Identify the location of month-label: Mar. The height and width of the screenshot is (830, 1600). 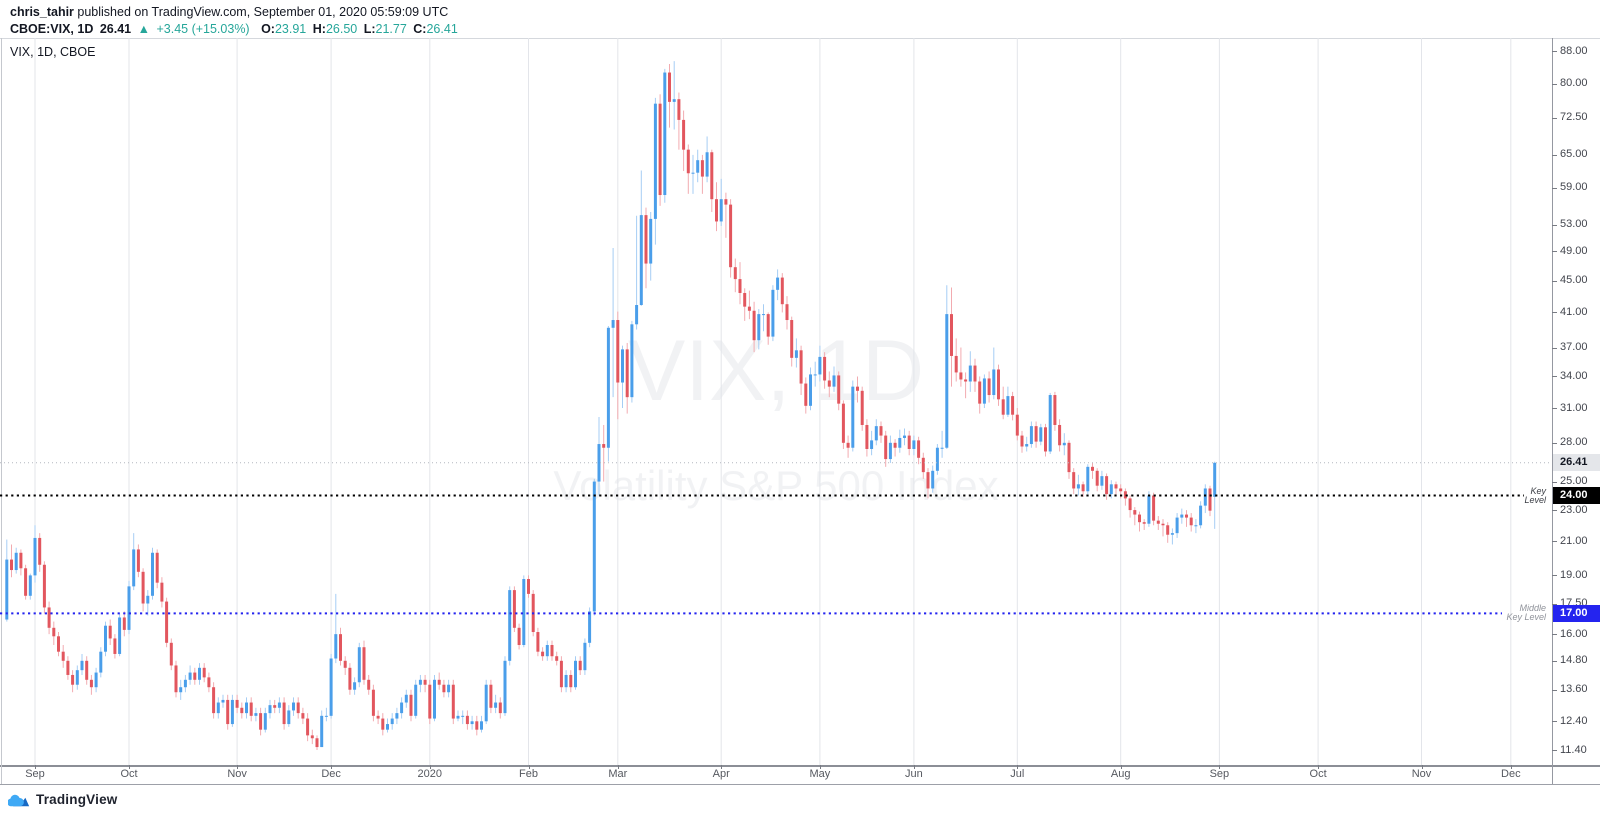
(618, 774).